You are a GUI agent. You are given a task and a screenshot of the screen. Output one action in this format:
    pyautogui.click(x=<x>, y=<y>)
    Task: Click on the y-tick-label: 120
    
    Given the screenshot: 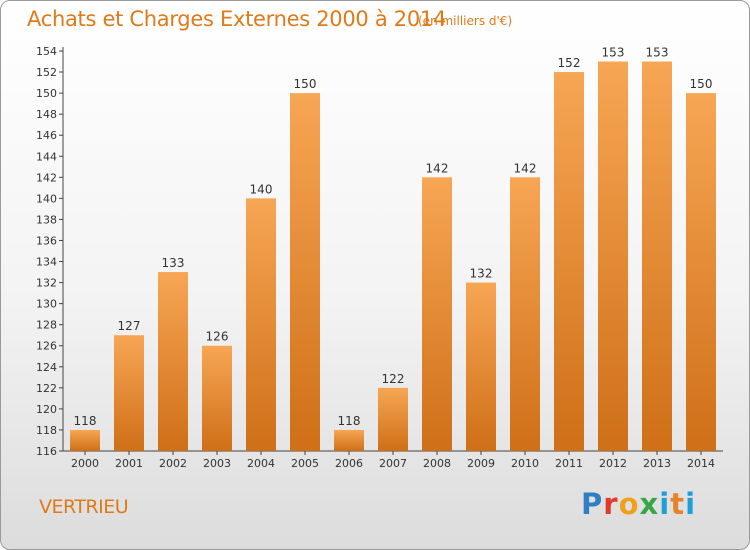 What is the action you would take?
    pyautogui.click(x=46, y=409)
    